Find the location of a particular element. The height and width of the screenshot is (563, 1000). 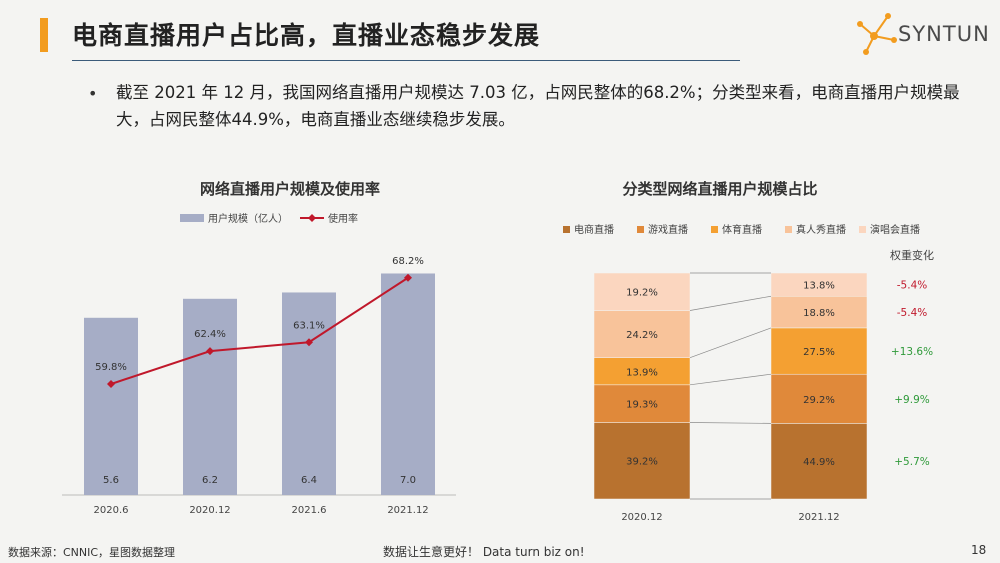

usage-rate-label: 62.4% is located at coordinates (210, 334).